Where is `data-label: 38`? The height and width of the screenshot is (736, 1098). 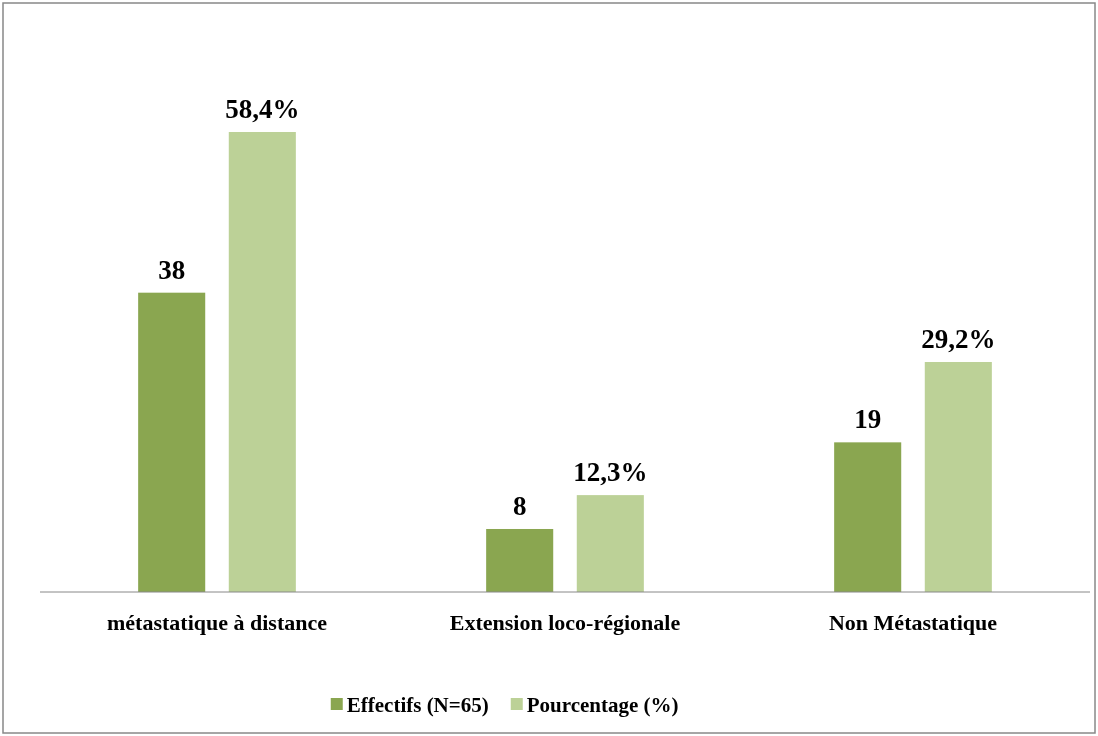
data-label: 38 is located at coordinates (172, 269).